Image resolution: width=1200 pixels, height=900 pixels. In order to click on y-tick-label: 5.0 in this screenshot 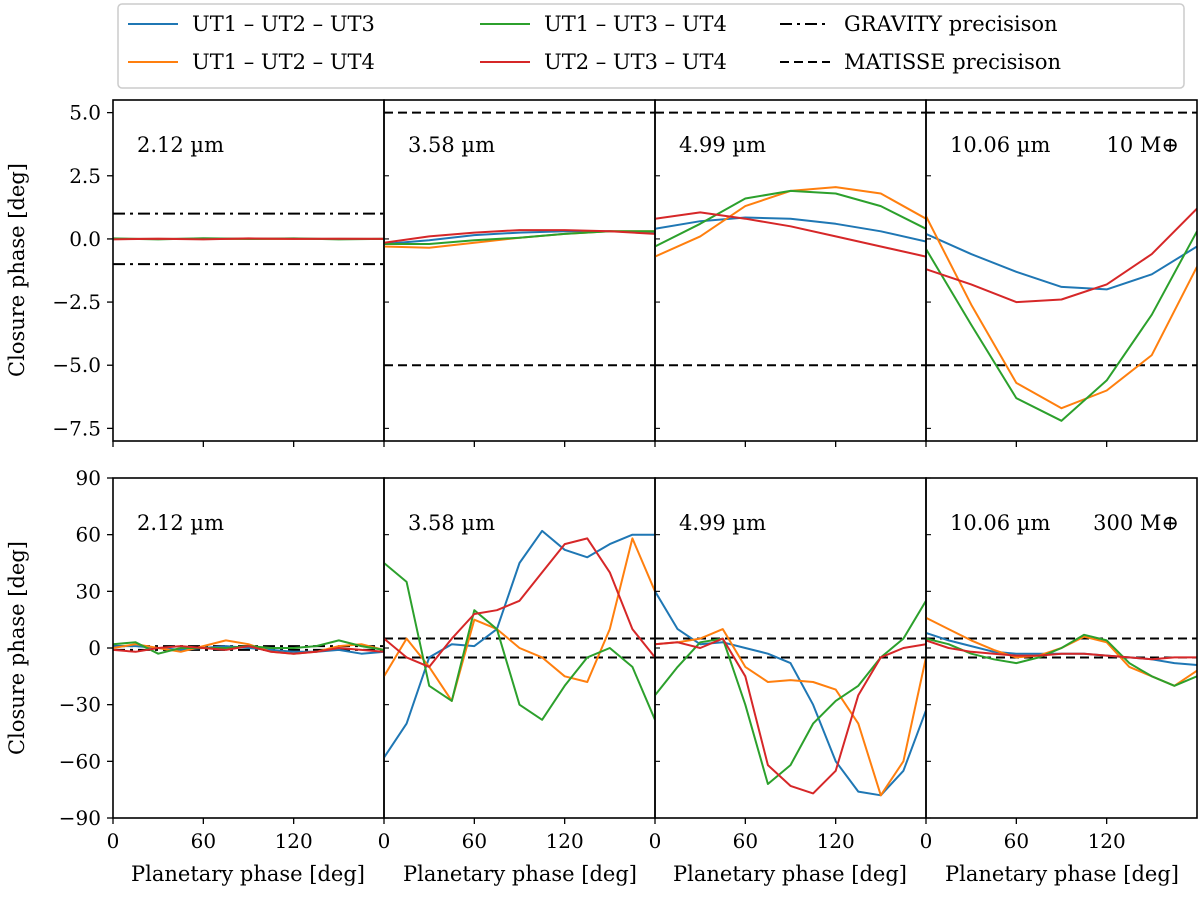, I will do `click(85, 113)`.